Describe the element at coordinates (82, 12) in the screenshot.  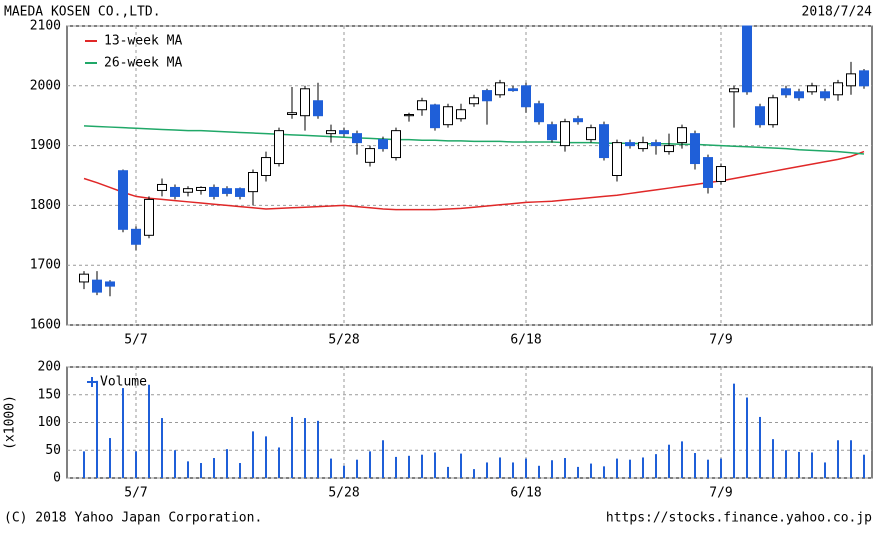
I see `company-name: MAEDA KOSEN CO.,LTD.` at that location.